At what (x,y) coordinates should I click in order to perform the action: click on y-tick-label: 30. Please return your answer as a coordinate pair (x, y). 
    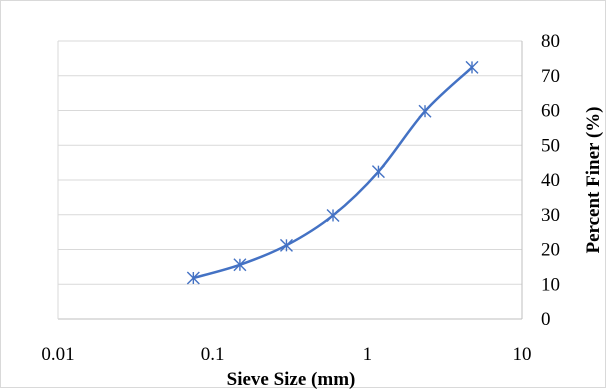
    Looking at the image, I should click on (550, 215).